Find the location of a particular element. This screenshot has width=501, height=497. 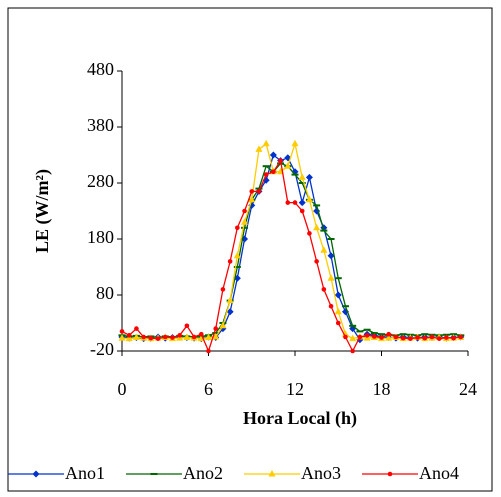

legend-label: Ano2 is located at coordinates (203, 473).